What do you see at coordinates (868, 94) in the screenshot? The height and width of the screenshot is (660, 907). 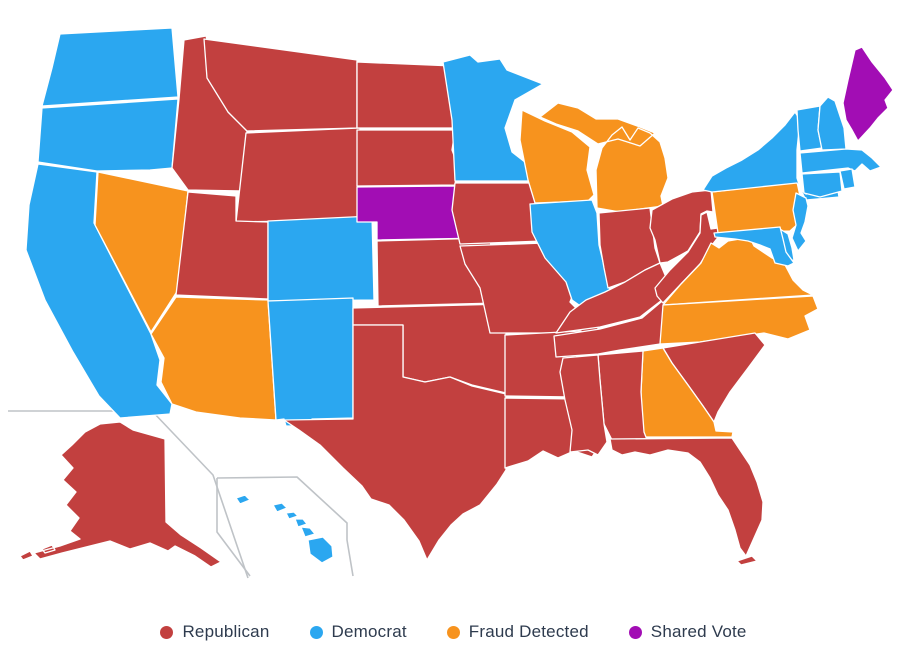 I see `state-maine: Maine` at bounding box center [868, 94].